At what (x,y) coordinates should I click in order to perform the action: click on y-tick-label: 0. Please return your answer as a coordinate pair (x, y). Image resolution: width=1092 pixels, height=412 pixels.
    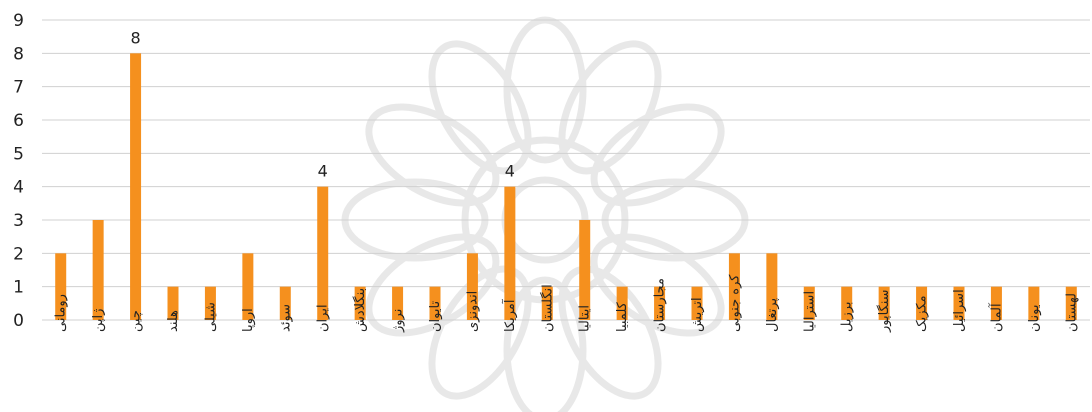
    Looking at the image, I should click on (18, 321).